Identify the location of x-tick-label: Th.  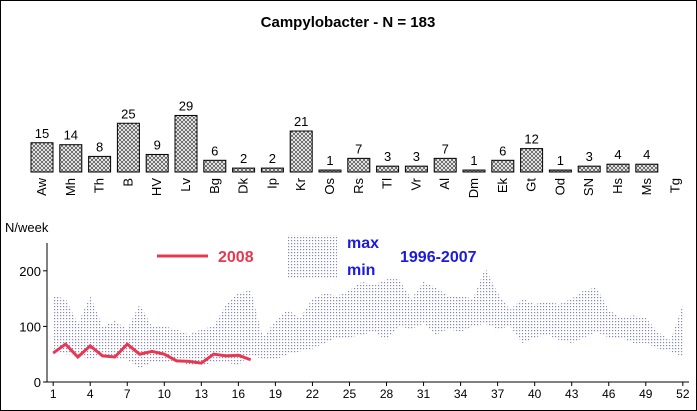
(99, 185).